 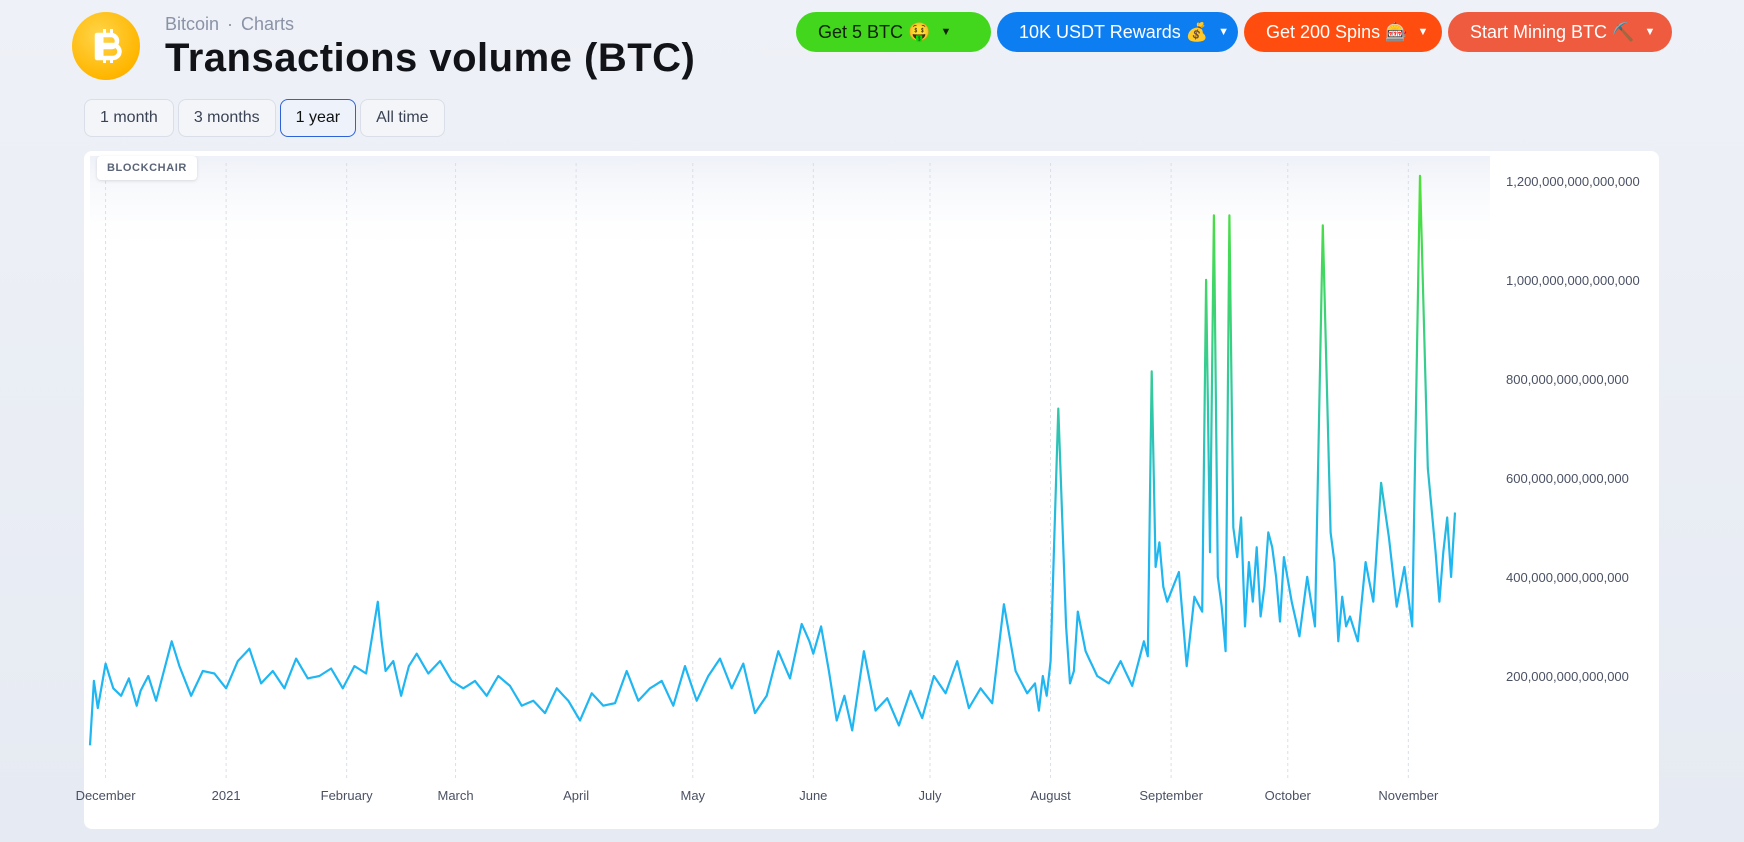 What do you see at coordinates (1567, 676) in the screenshot?
I see `y-tick-label: 200,000,000,000,000` at bounding box center [1567, 676].